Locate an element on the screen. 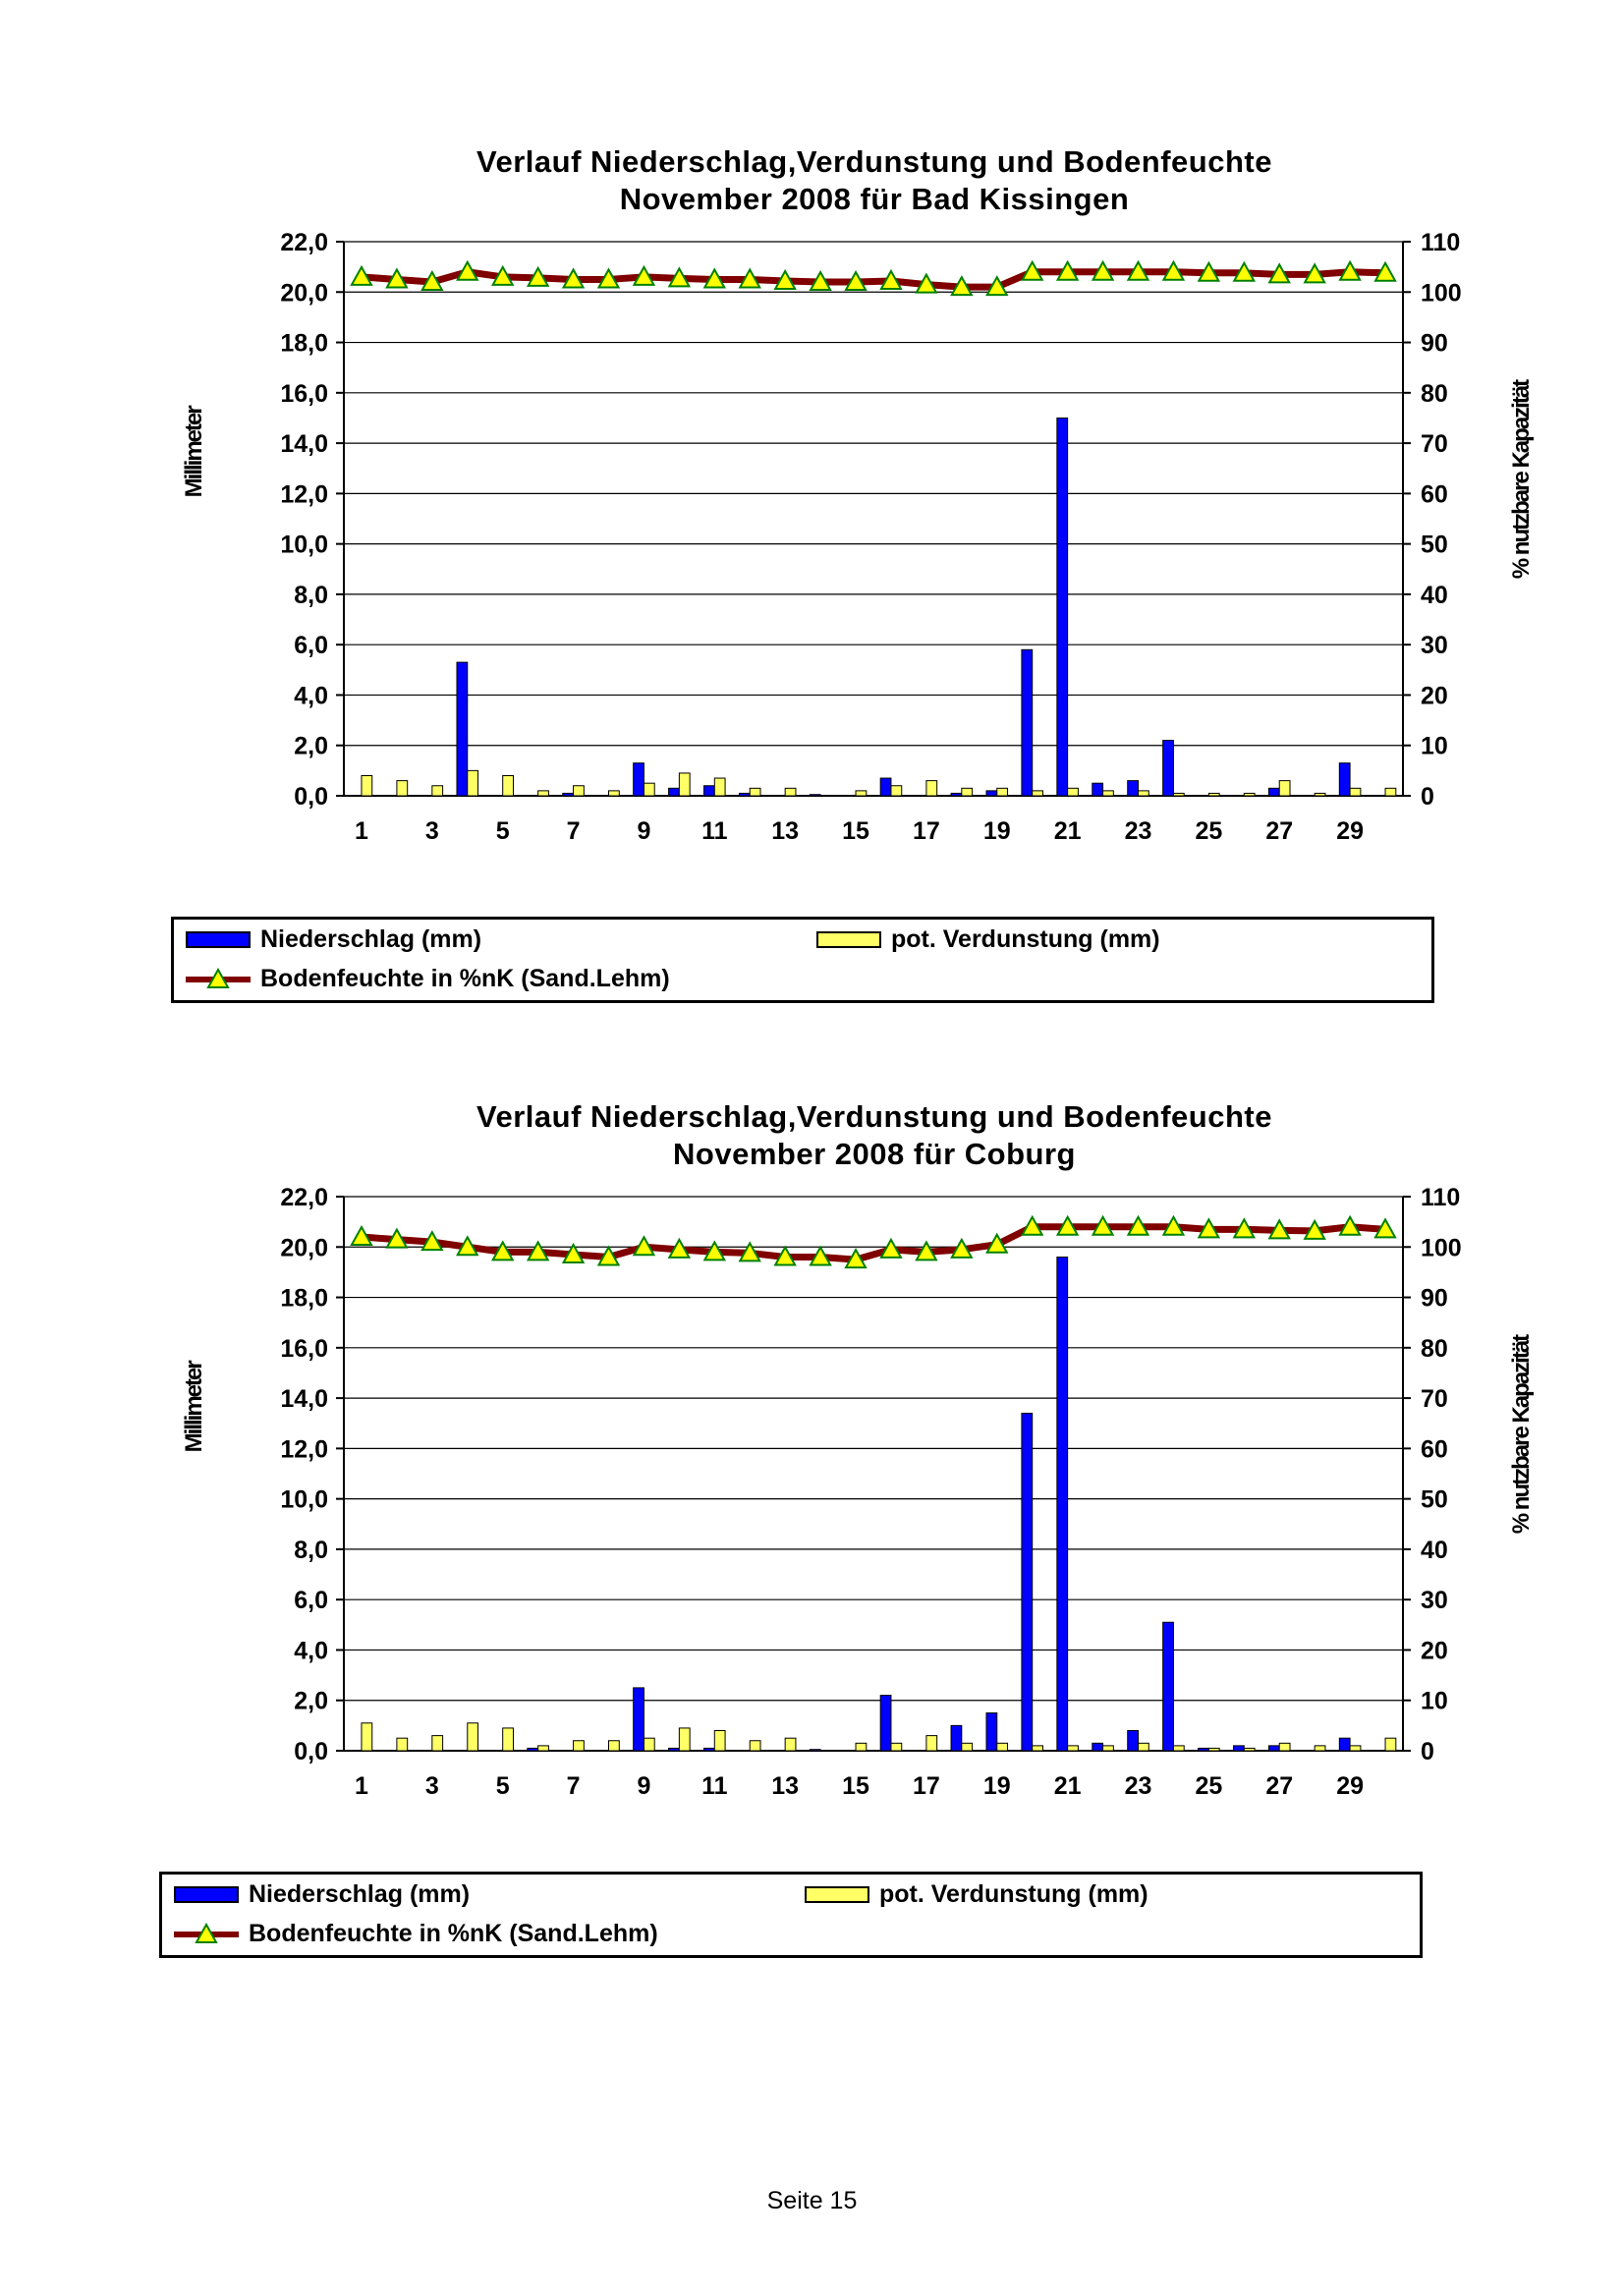  x-tick-label: 9 is located at coordinates (643, 1786).